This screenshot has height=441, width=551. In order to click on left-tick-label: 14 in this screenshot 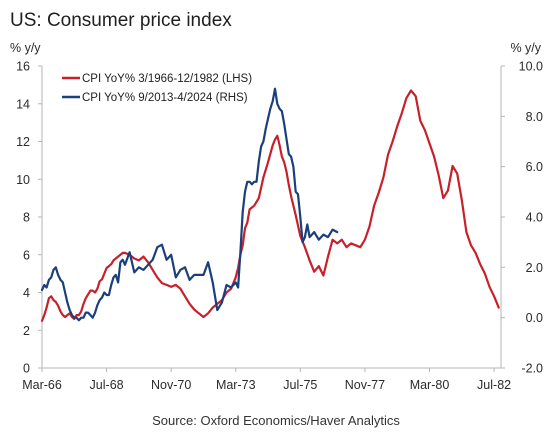, I will do `click(23, 104)`.